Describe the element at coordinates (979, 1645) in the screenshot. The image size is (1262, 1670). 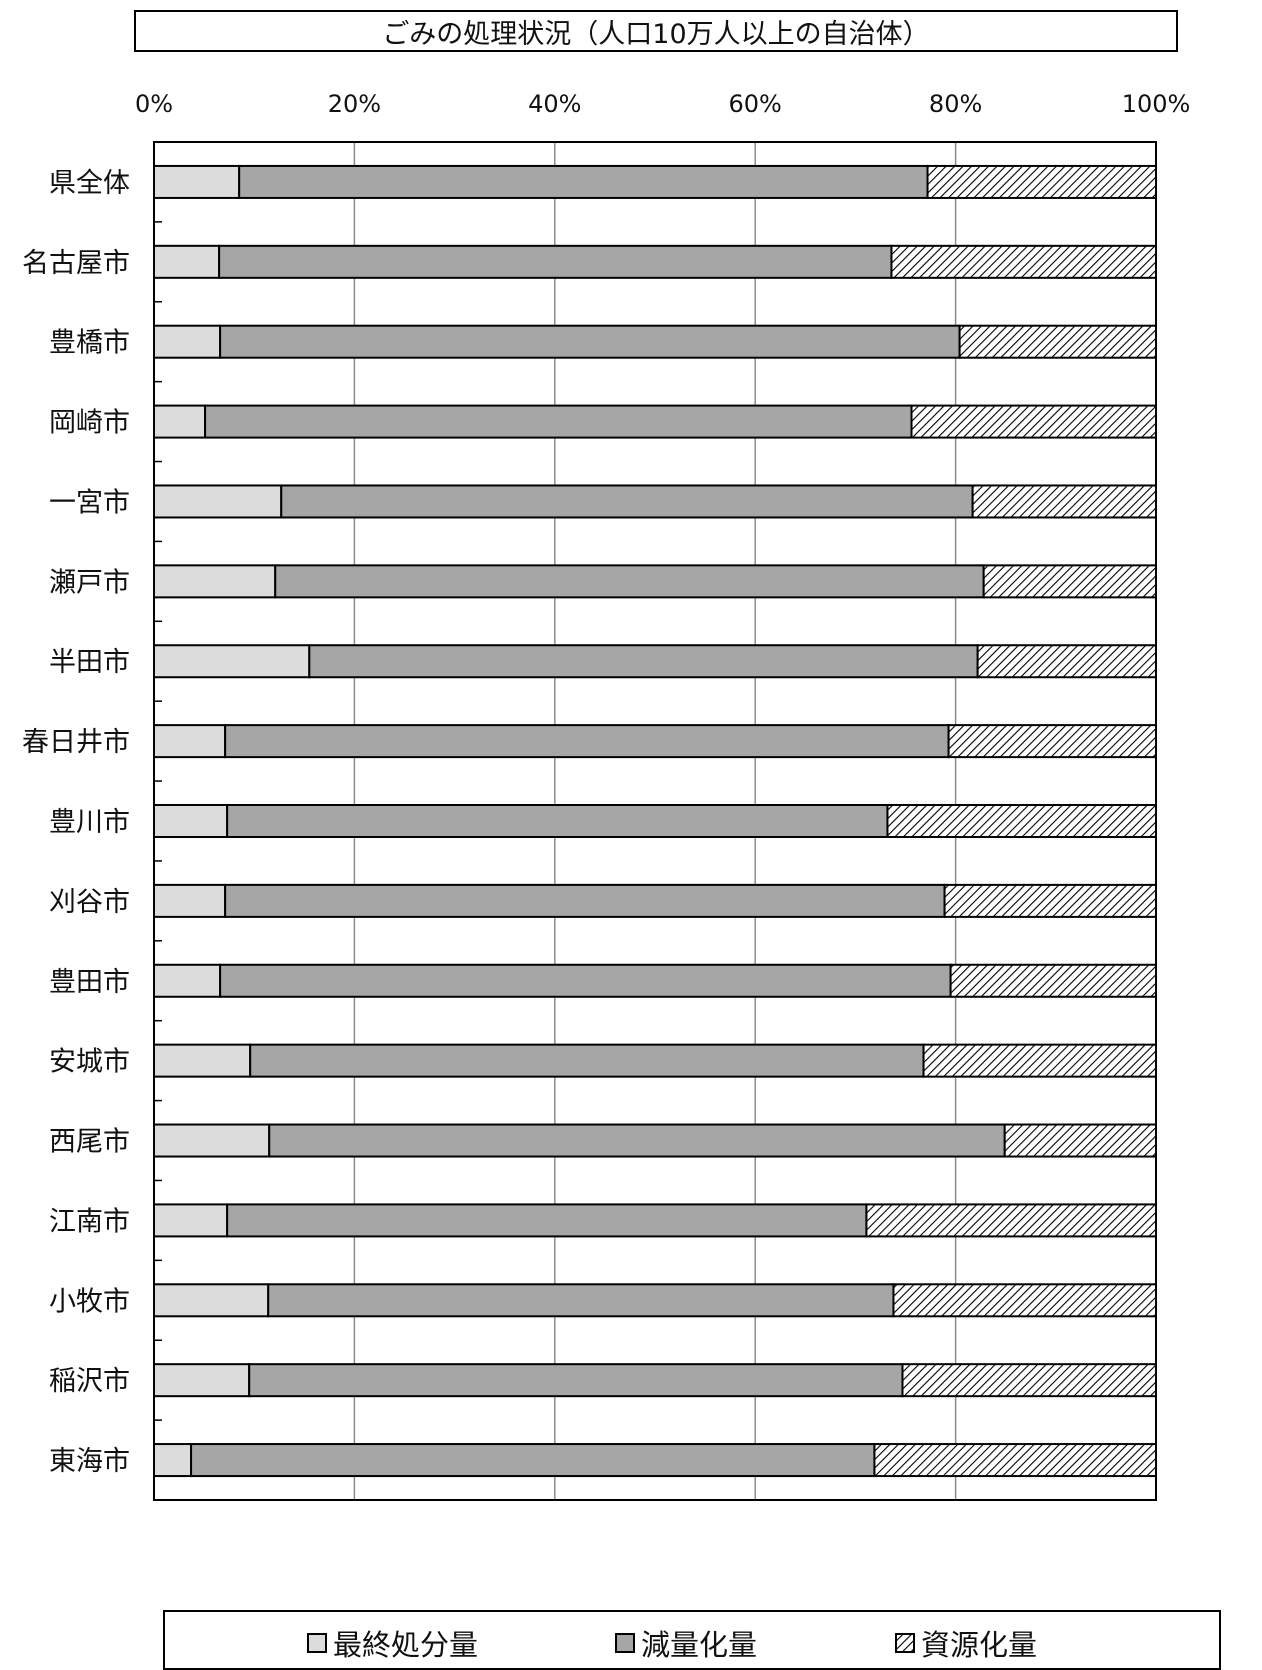
I see `legend-label: 資源化量` at that location.